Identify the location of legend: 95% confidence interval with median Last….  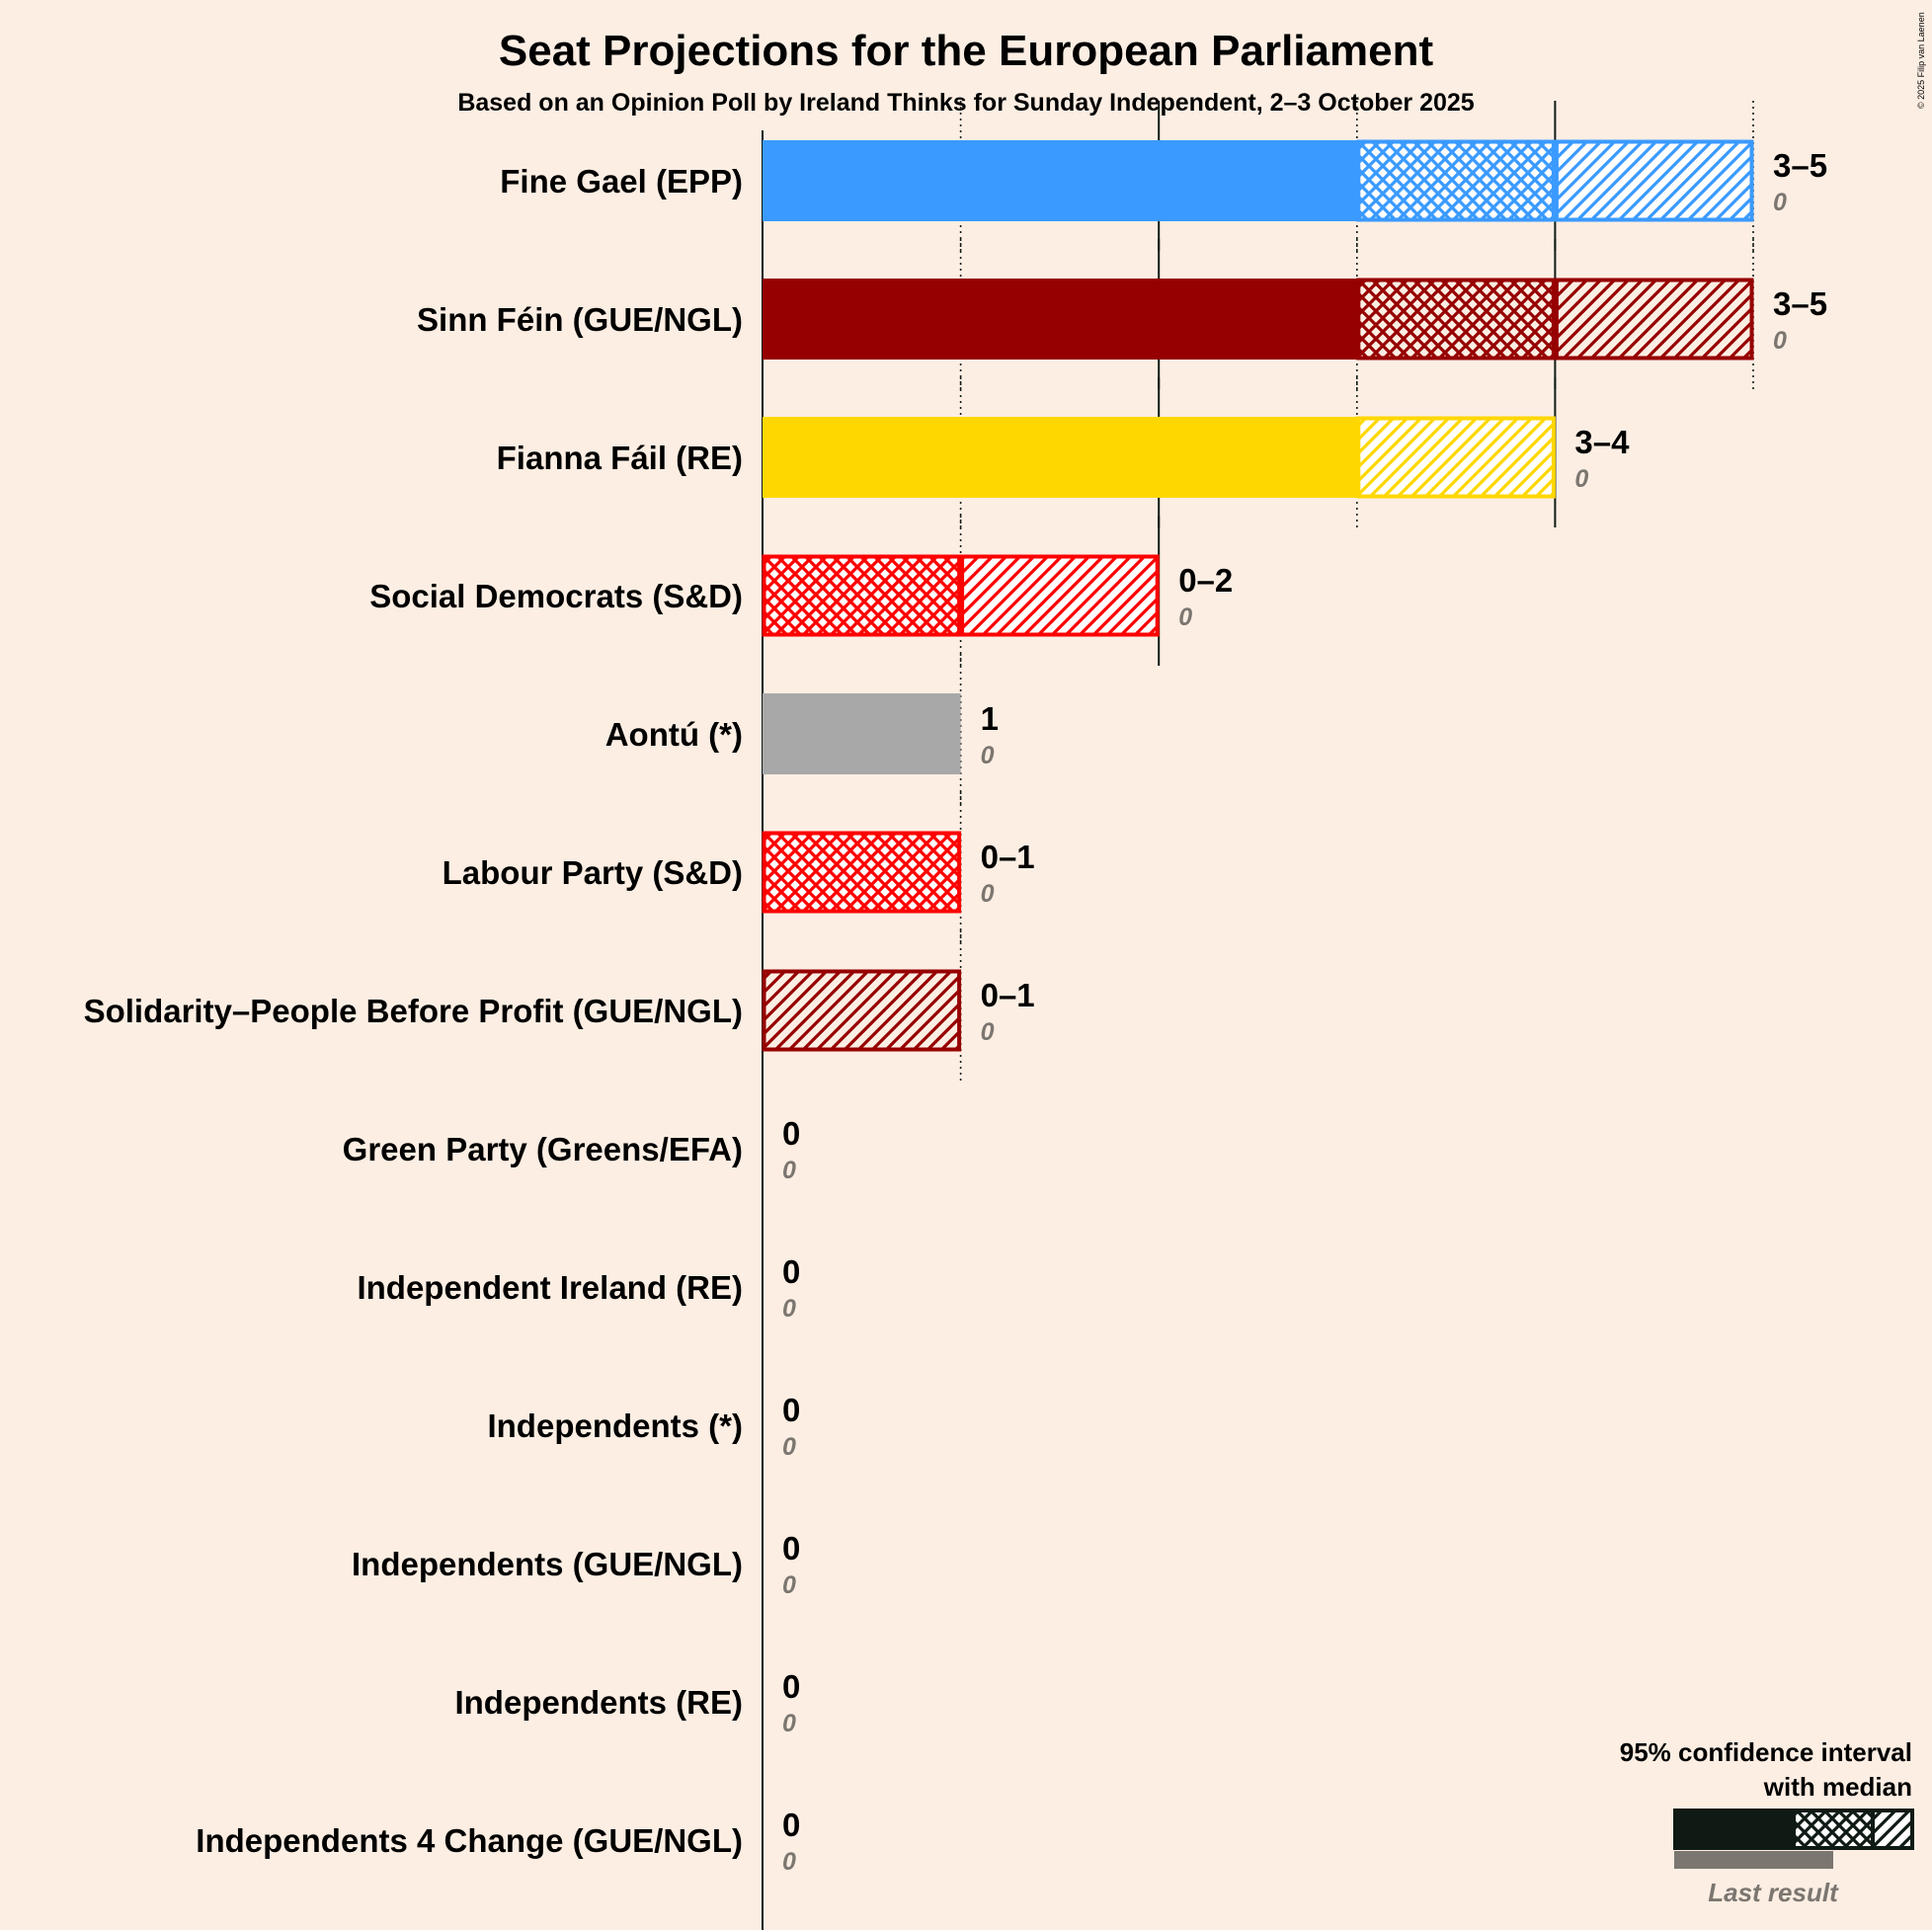
(1767, 1822).